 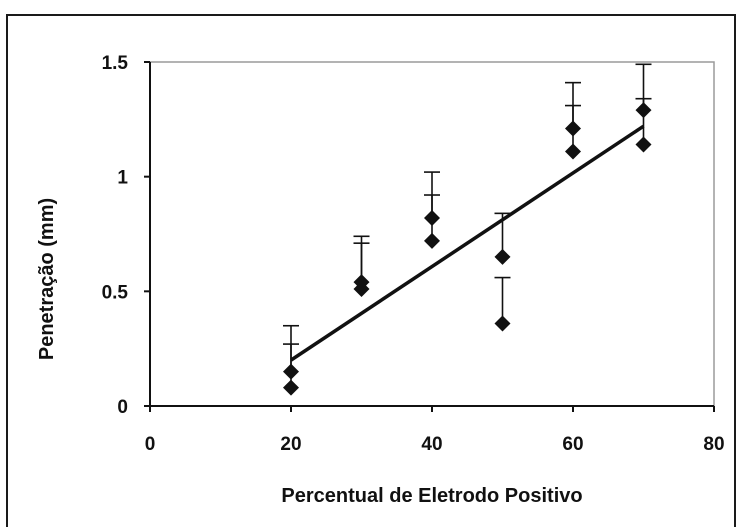 I want to click on y-axis-title: Penetração (mm), so click(x=47, y=279).